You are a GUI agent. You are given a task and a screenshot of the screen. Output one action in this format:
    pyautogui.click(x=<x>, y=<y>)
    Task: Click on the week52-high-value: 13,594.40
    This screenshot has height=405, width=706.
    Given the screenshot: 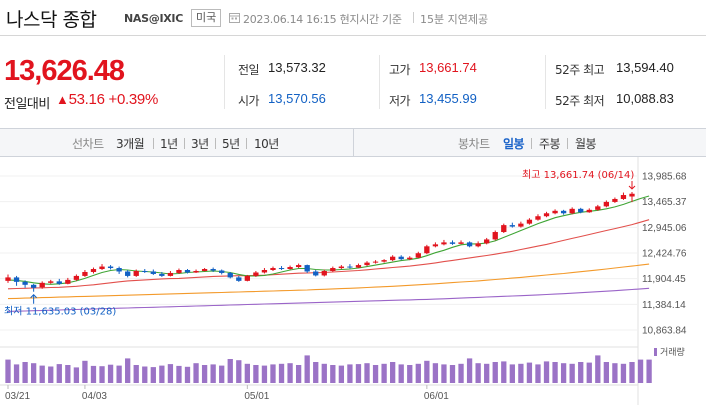 What is the action you would take?
    pyautogui.click(x=645, y=67)
    